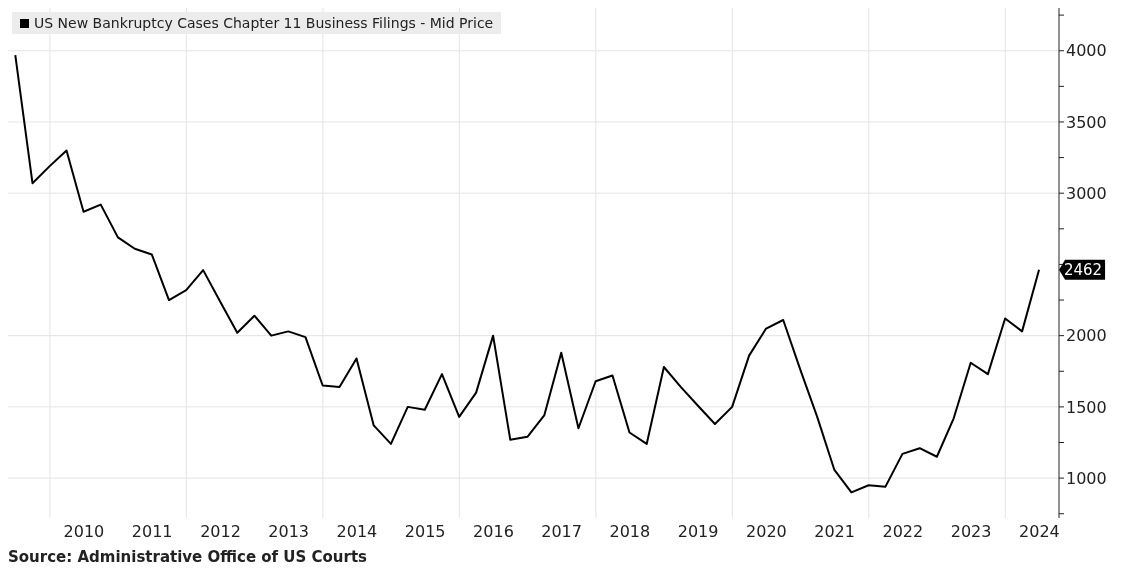 The image size is (1127, 585). What do you see at coordinates (264, 23) in the screenshot?
I see `legend-label: US New Bankruptcy Cases Chapter 11 Business Filings - Mid Price` at bounding box center [264, 23].